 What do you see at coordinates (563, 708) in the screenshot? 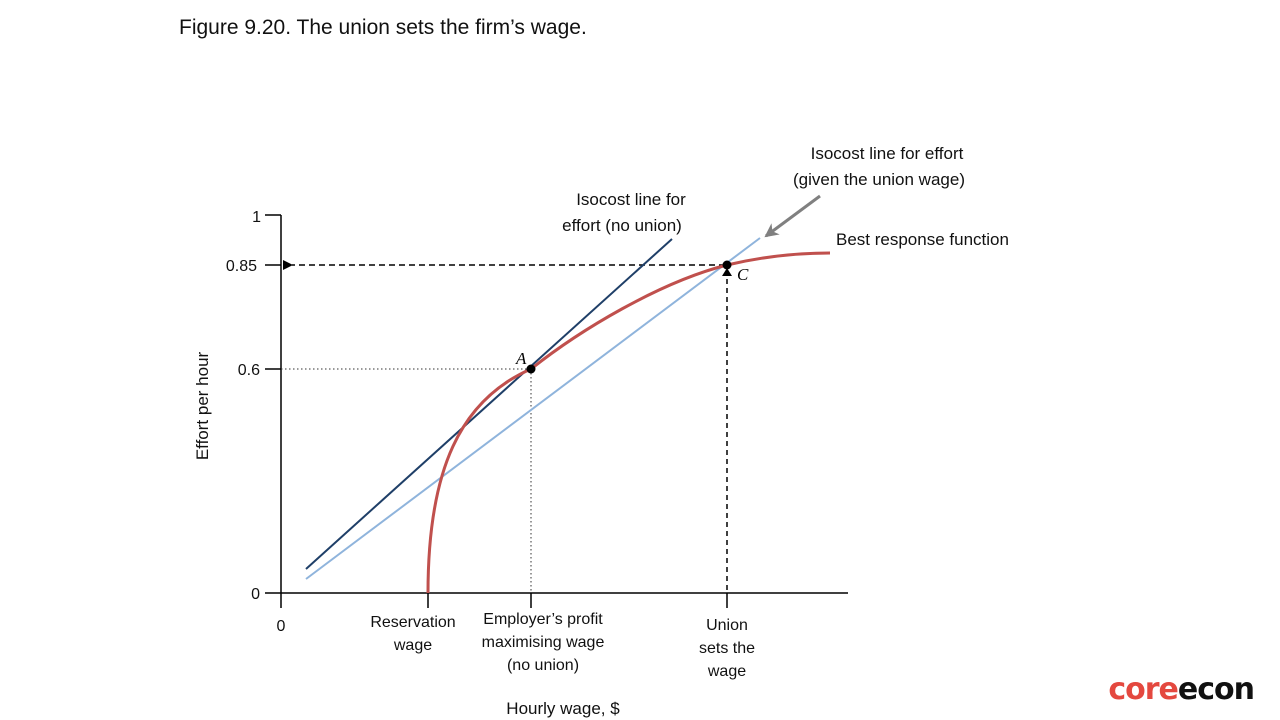
I see `x-axis-title: Hourly wage, $` at bounding box center [563, 708].